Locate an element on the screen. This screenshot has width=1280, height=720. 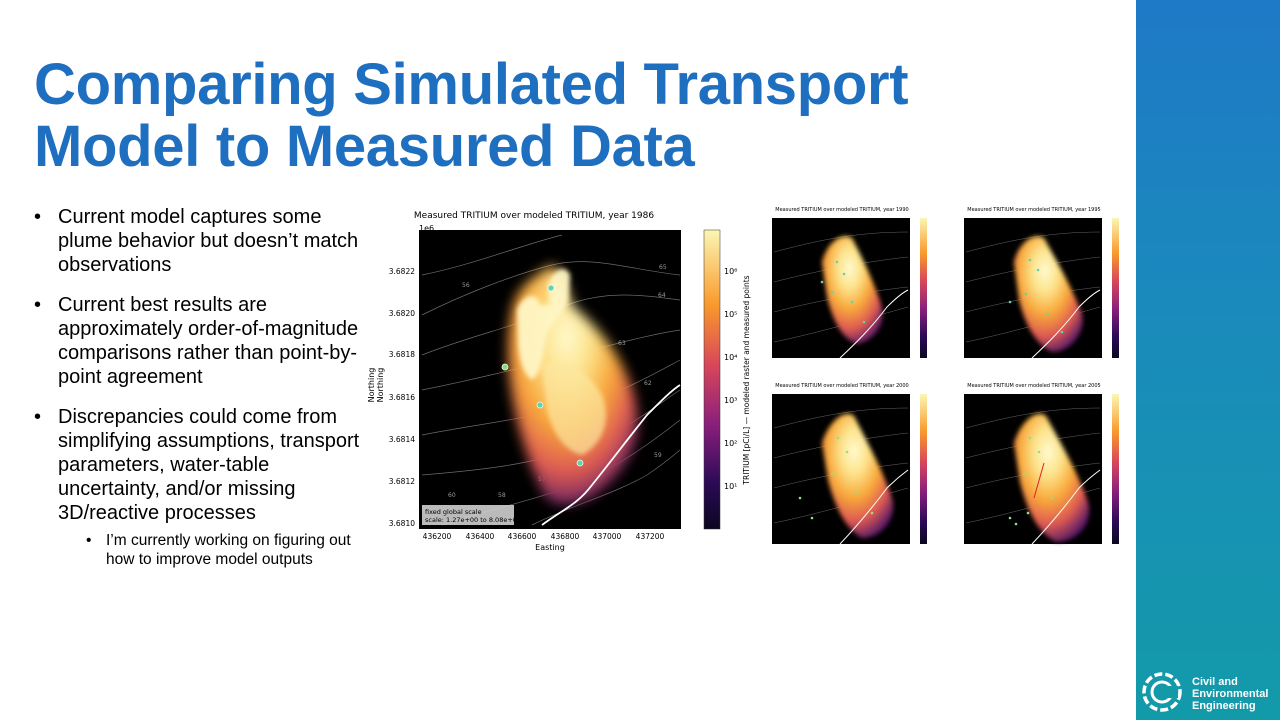
colorbar-ticks: 10⁶ 10⁵ 10⁴ 10³ 10² 10¹ is located at coordinates (730, 379).